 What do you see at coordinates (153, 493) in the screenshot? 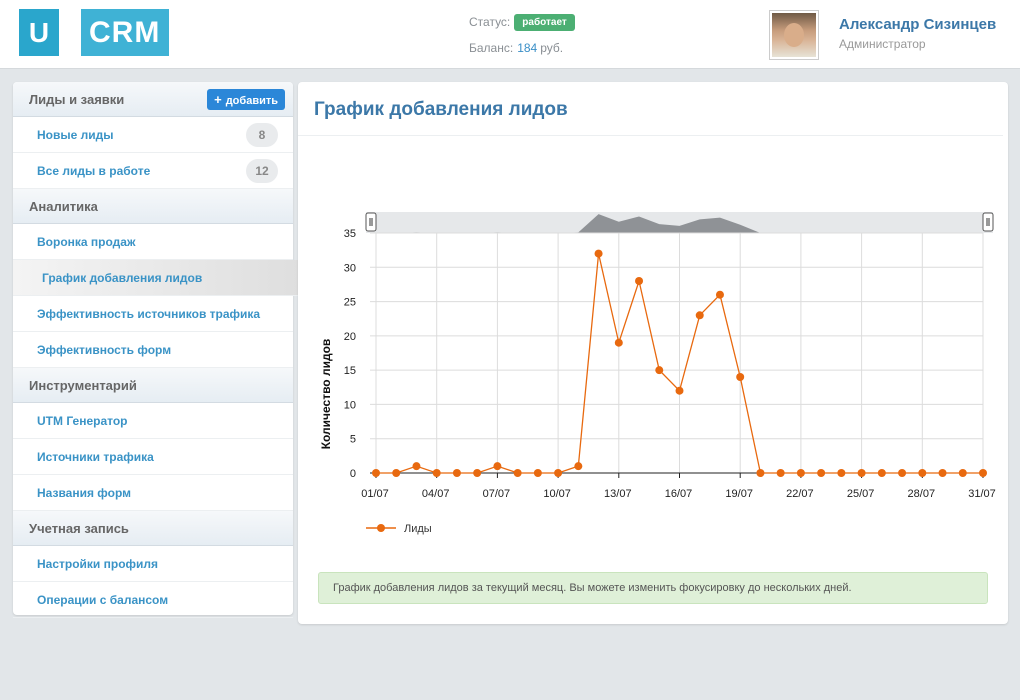
I see `sidebar-item-form-names: Названия форм` at bounding box center [153, 493].